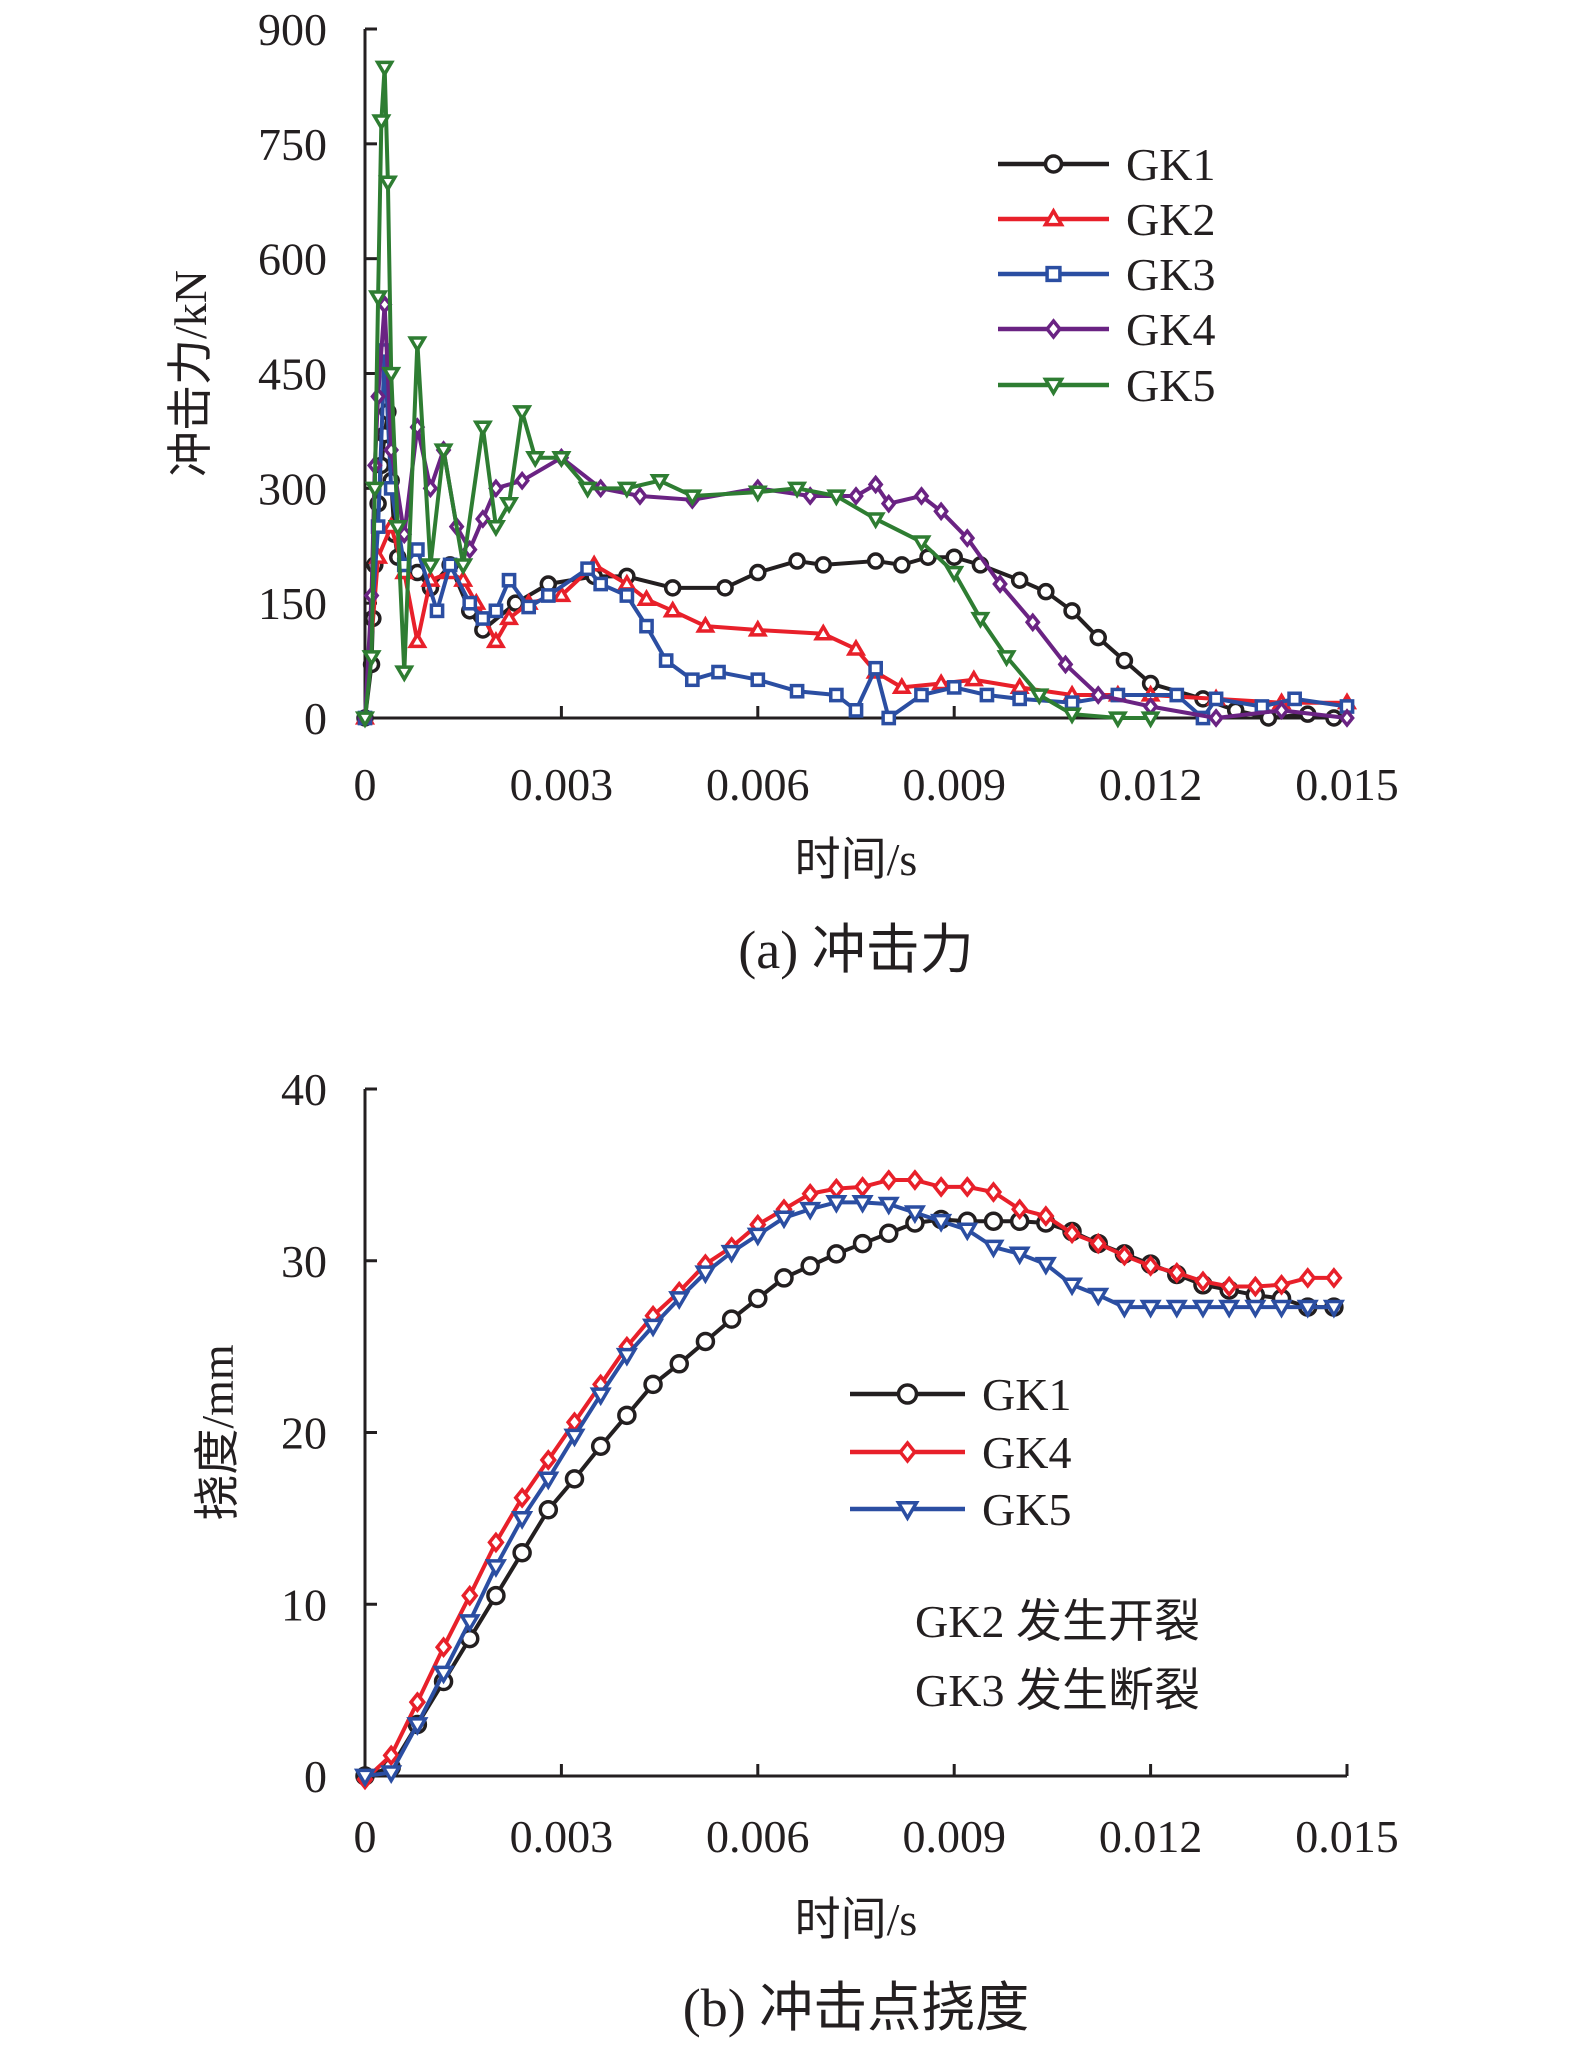  What do you see at coordinates (849, 565) in the screenshot?
I see `series-gk1` at bounding box center [849, 565].